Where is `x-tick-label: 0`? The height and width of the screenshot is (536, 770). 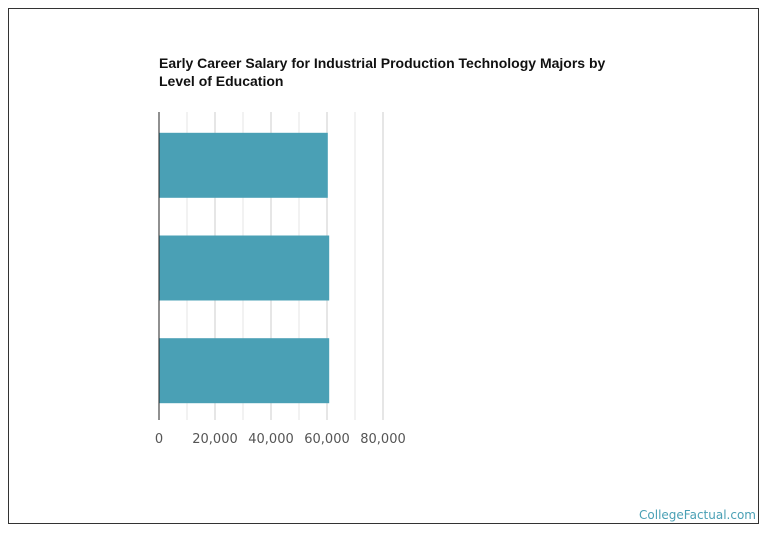 x-tick-label: 0 is located at coordinates (159, 439).